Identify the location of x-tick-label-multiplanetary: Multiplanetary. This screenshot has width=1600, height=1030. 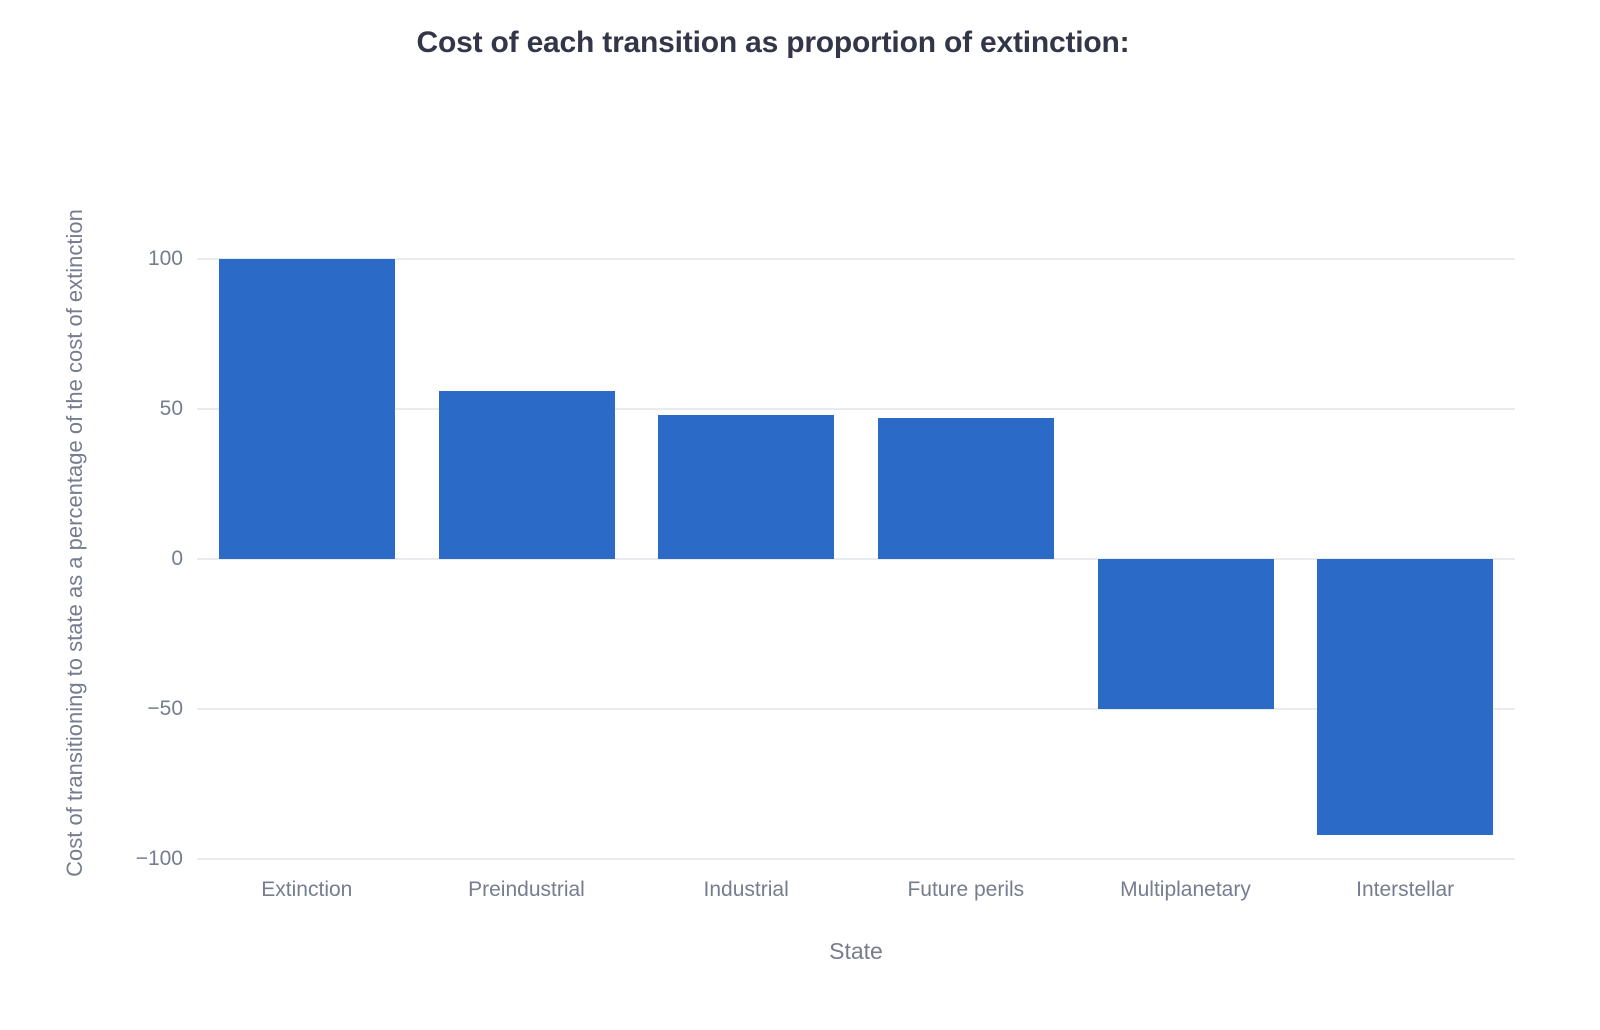
(1185, 889).